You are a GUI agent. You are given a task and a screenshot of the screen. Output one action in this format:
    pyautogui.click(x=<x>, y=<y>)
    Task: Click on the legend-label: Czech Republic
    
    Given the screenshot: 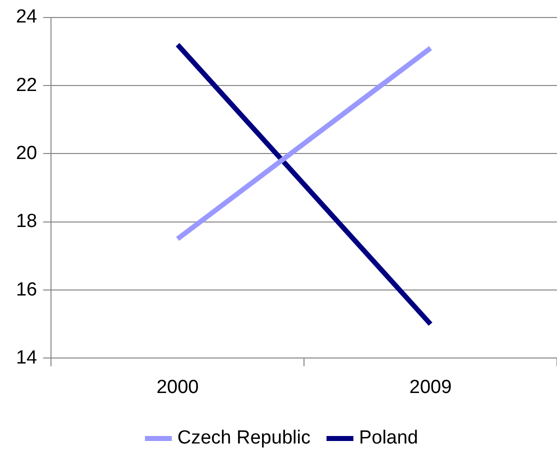 What is the action you would take?
    pyautogui.click(x=243, y=438)
    